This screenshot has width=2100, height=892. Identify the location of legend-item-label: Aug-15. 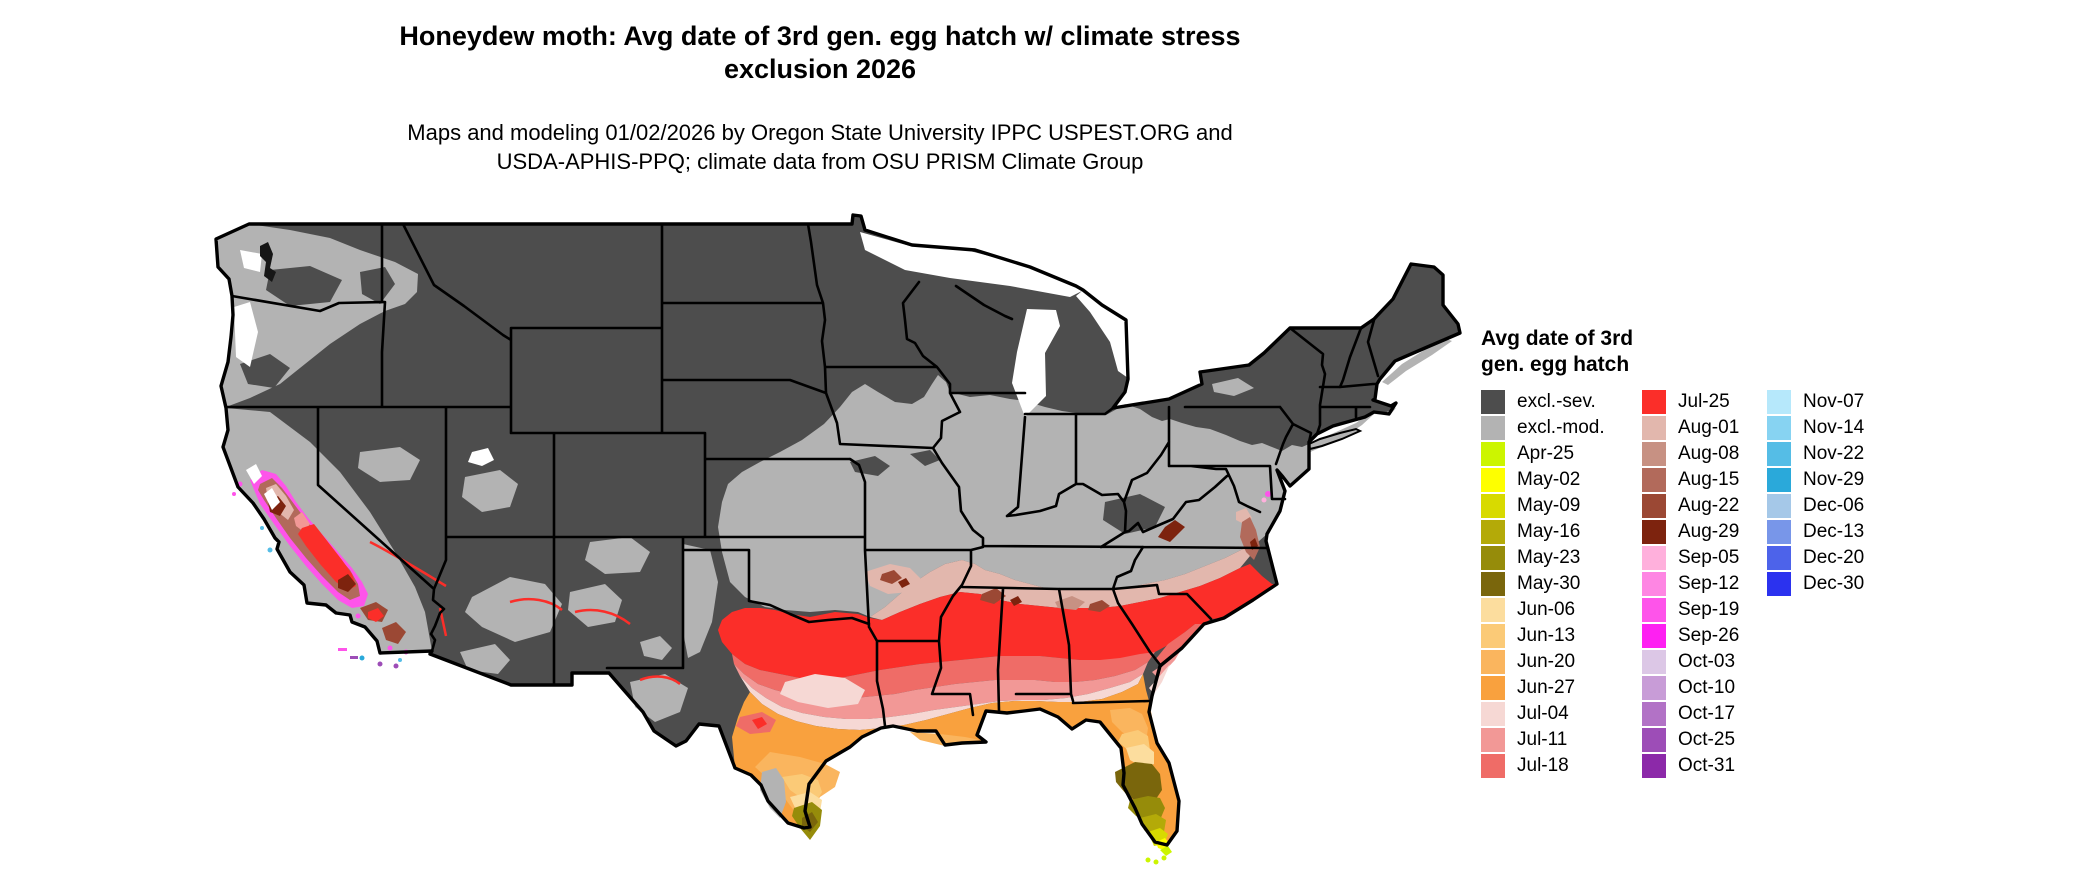
(1709, 479).